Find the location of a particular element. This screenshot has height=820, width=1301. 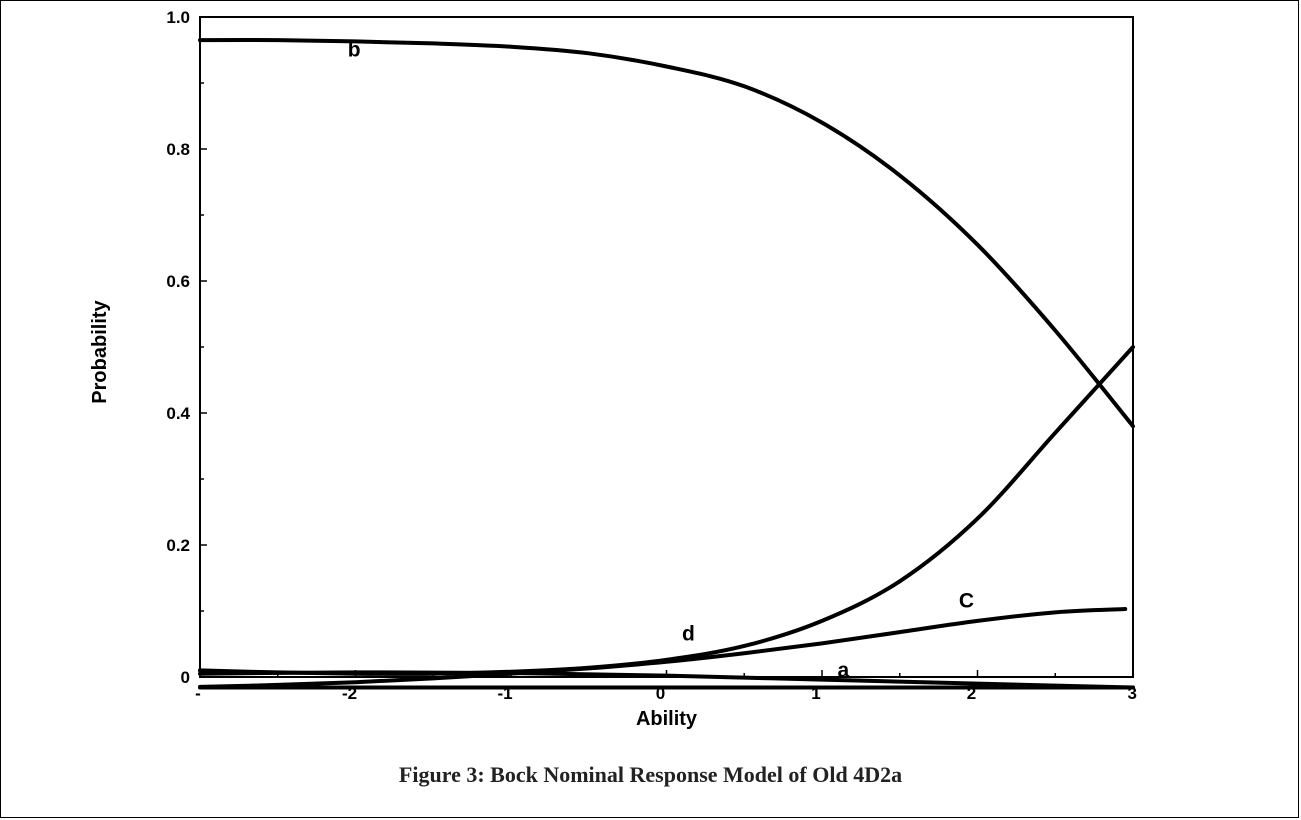

x-axis-title: Ability is located at coordinates (667, 719).